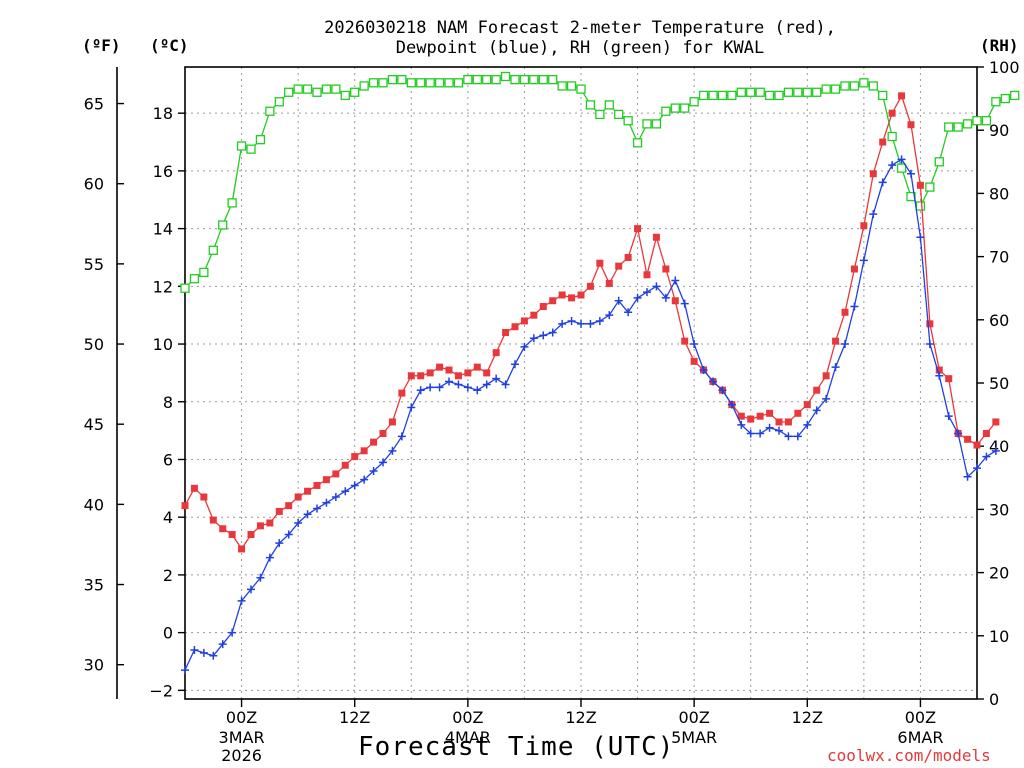  Describe the element at coordinates (693, 717) in the screenshot. I see `x-tick-label: 00Z` at that location.